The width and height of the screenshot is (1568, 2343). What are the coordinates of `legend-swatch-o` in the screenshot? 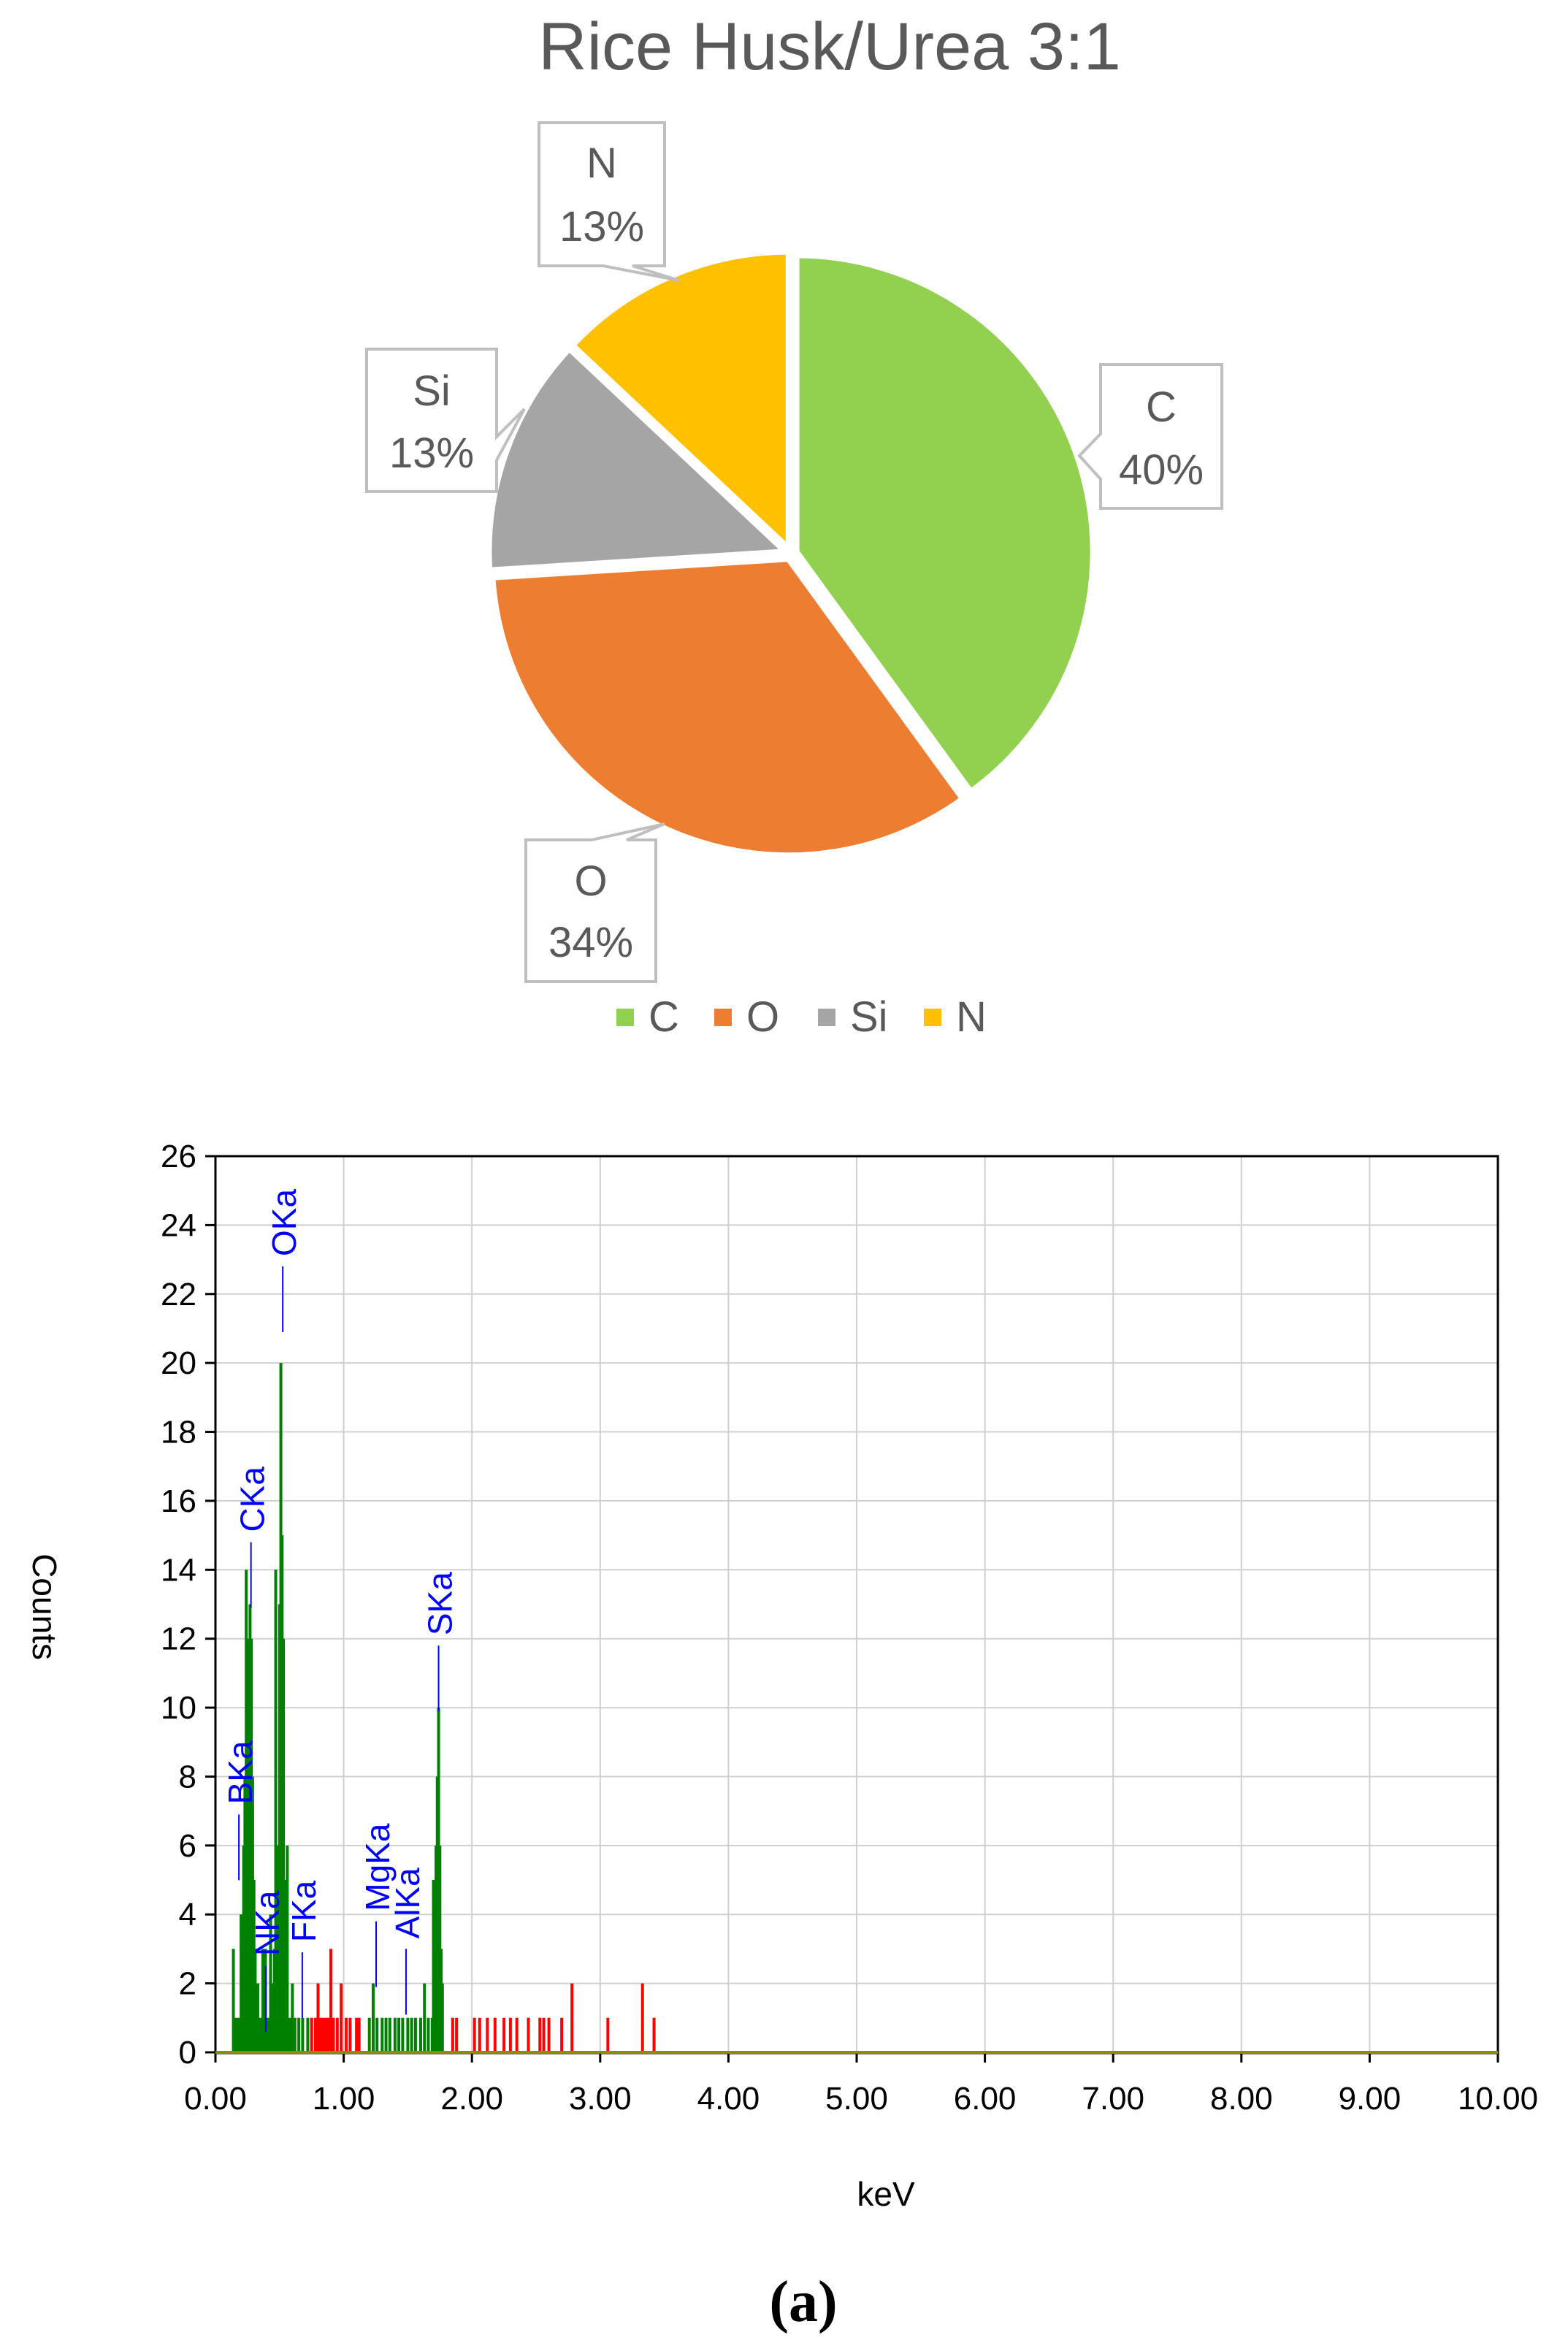 It's located at (723, 1017).